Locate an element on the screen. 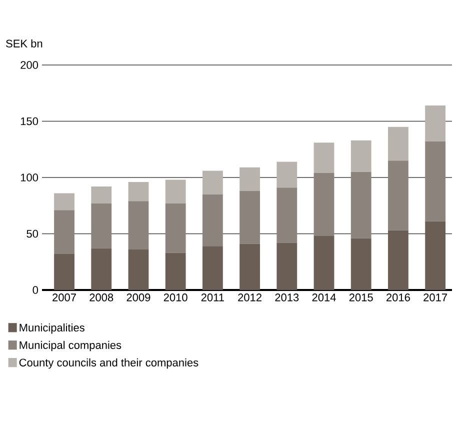 This screenshot has width=473, height=432. x-tick-label: 2013 is located at coordinates (287, 298).